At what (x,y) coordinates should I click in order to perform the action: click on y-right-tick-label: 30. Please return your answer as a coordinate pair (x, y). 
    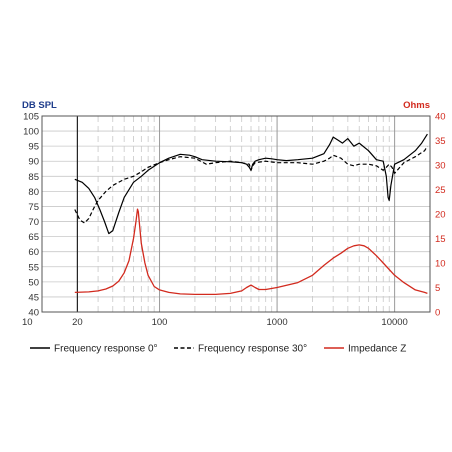
    Looking at the image, I should click on (440, 166).